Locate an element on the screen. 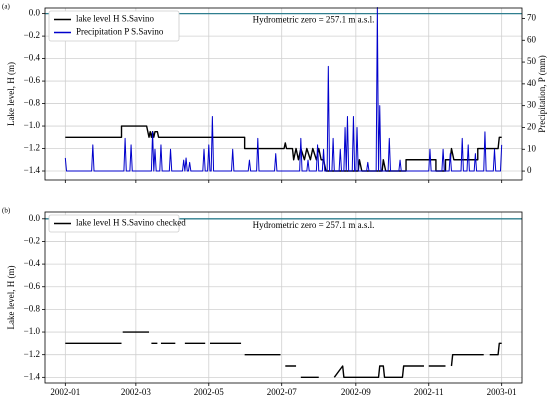  y2-tick-label: 10 is located at coordinates (532, 148).